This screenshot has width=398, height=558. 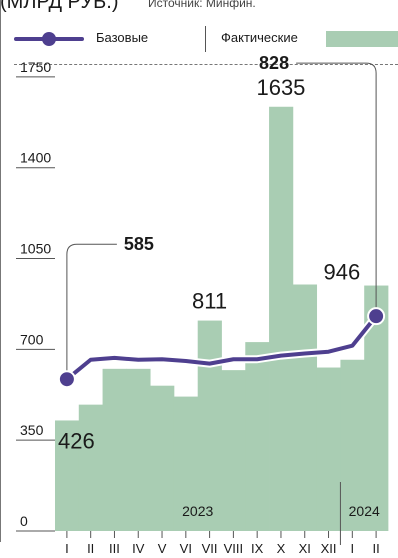 I want to click on legend-swatch-actual-bar, so click(x=362, y=39).